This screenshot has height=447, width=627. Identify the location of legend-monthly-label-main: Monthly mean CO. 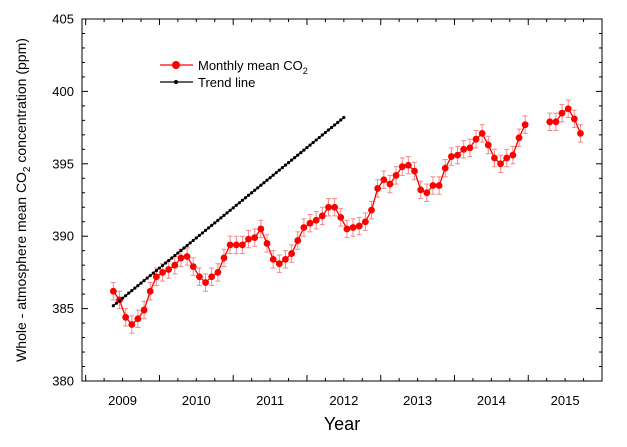
(250, 65).